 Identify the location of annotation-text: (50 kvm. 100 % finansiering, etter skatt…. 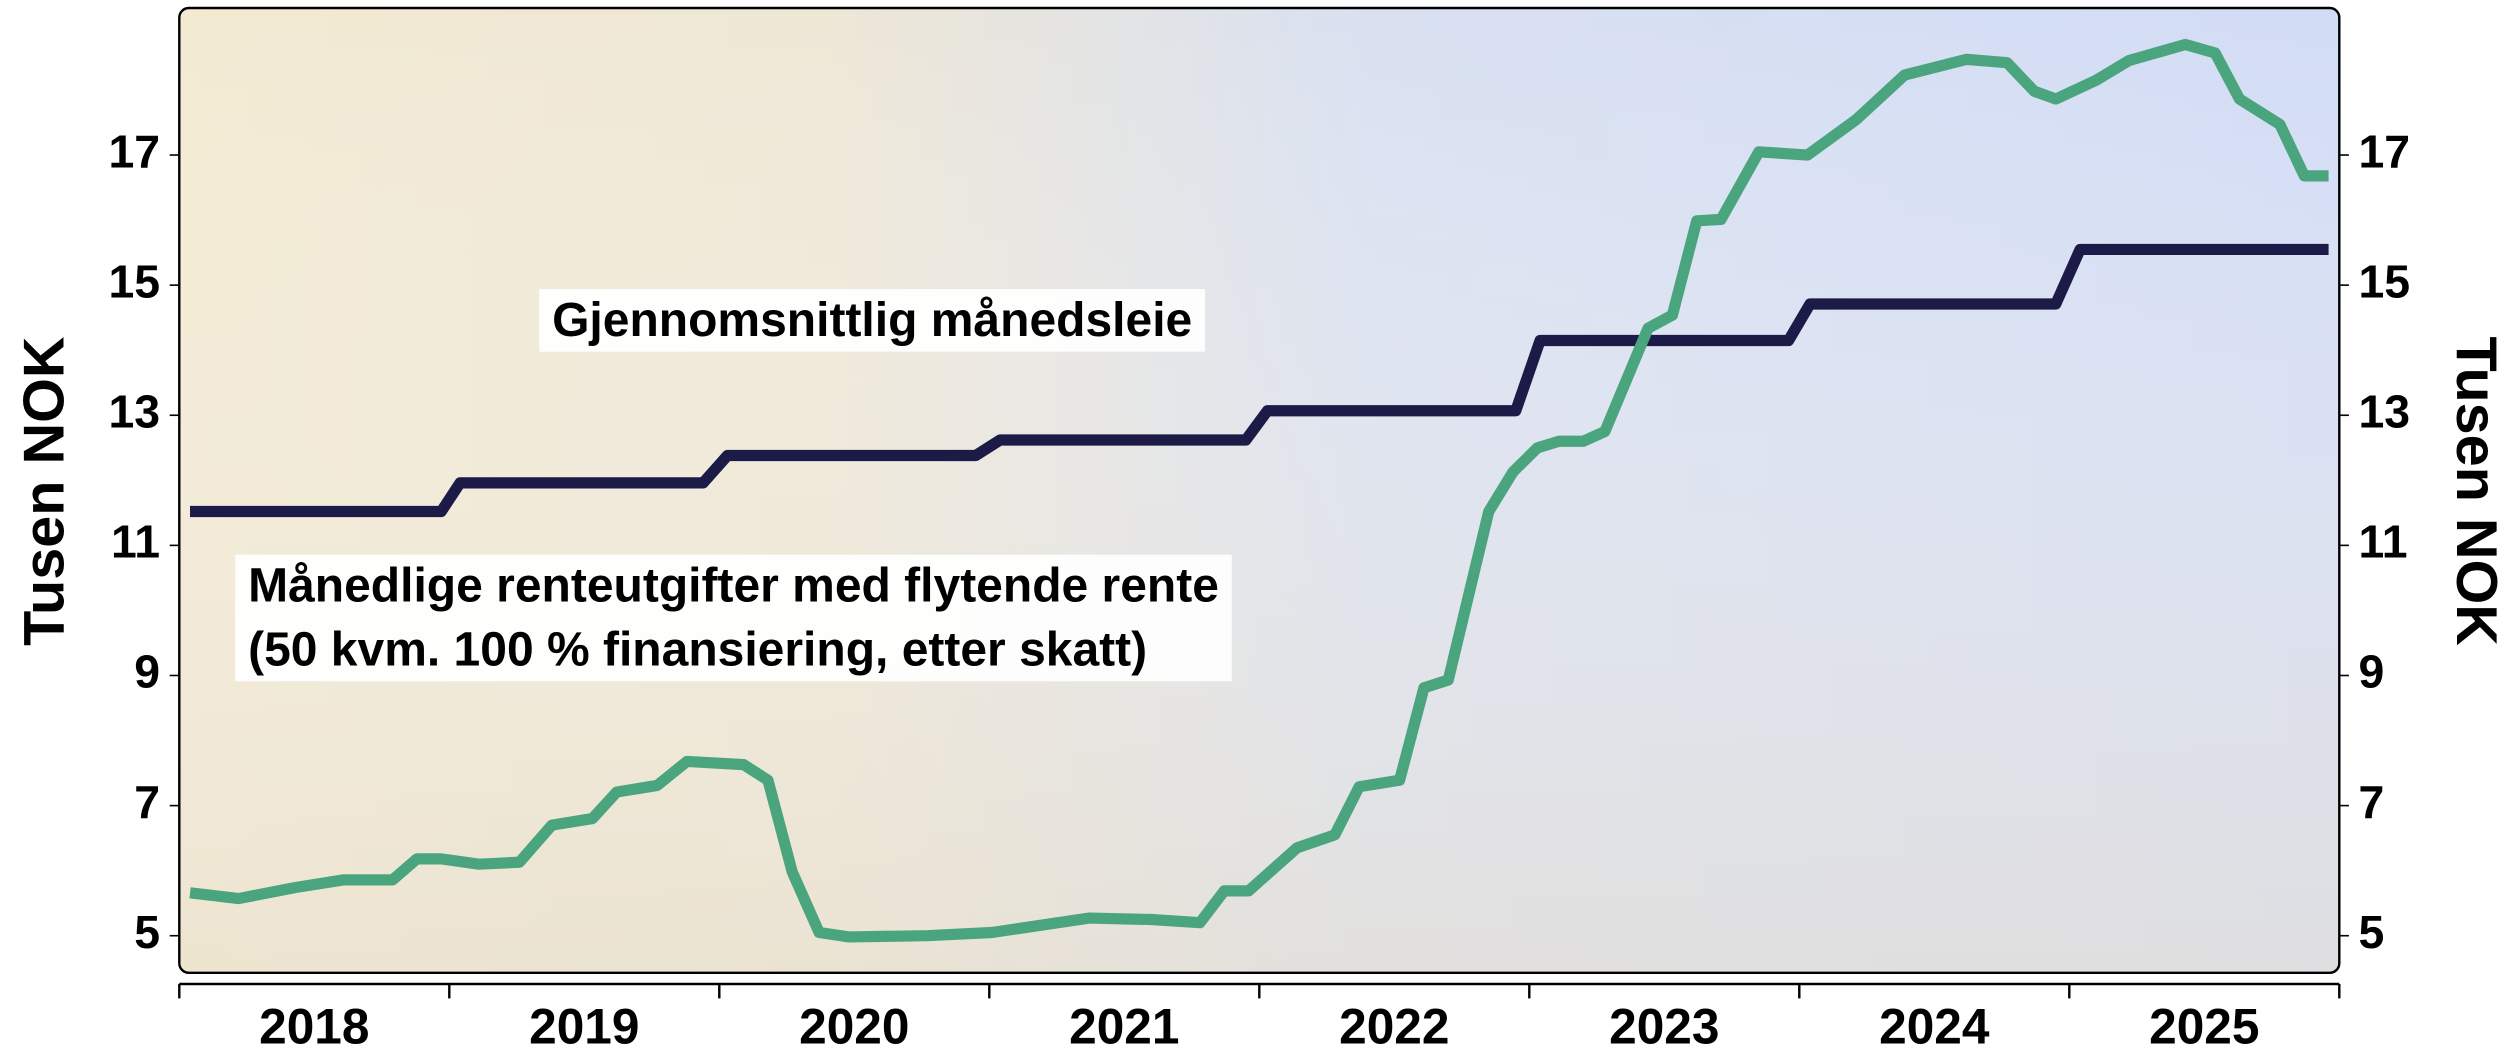
(697, 649).